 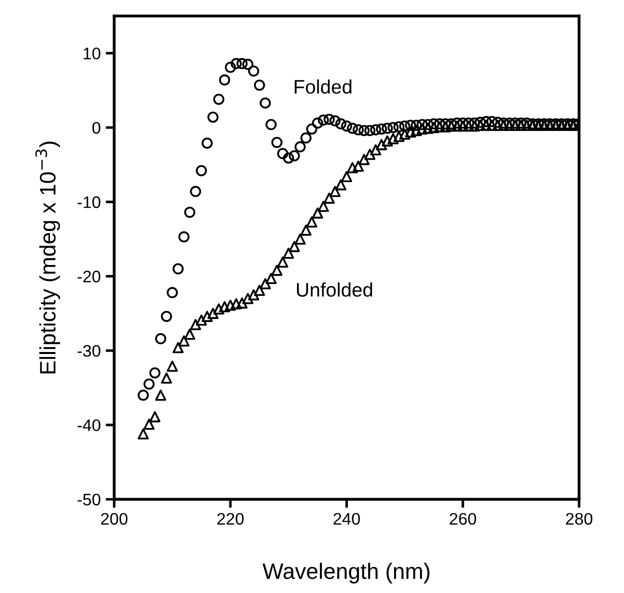 What do you see at coordinates (89, 276) in the screenshot?
I see `y-tick-label: -20` at bounding box center [89, 276].